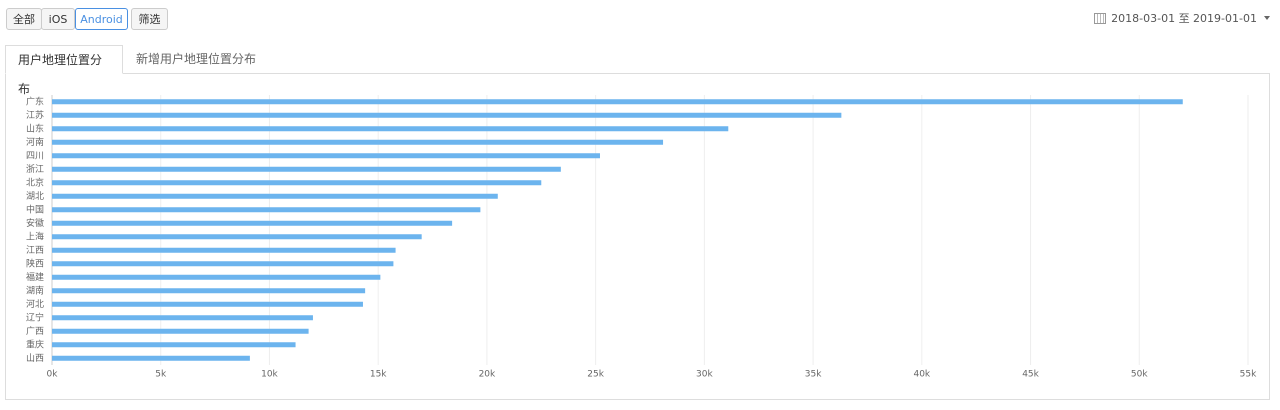  Describe the element at coordinates (1100, 18) in the screenshot. I see `calendar-icon` at that location.